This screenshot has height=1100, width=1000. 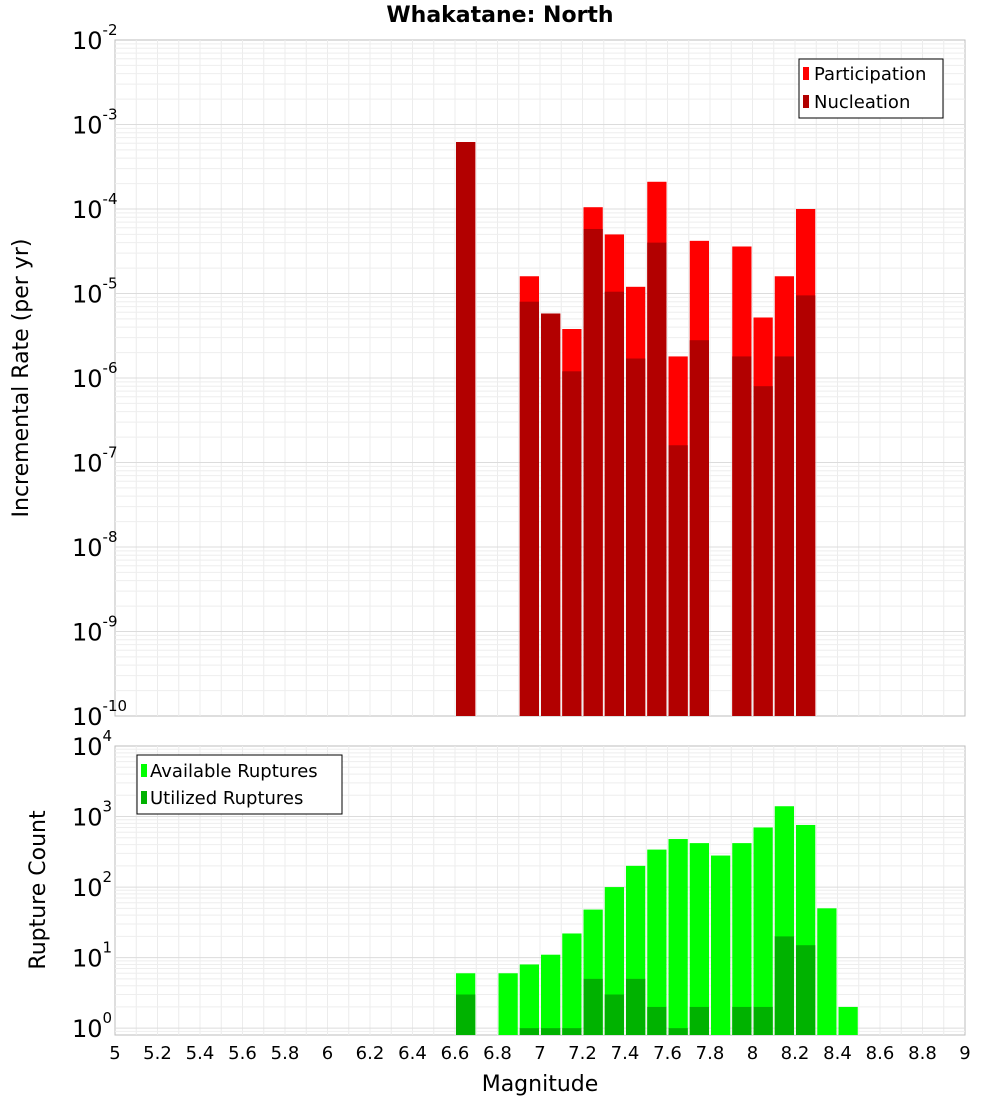 I want to click on bottom-y-tick-exp: 1, so click(x=108, y=948).